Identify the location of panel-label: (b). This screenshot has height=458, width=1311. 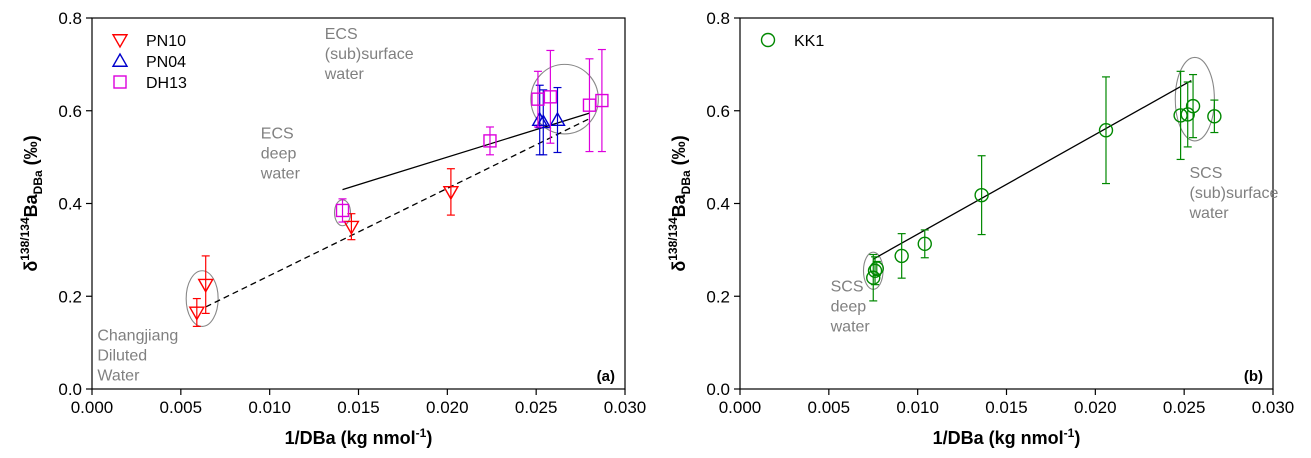
(1253, 376).